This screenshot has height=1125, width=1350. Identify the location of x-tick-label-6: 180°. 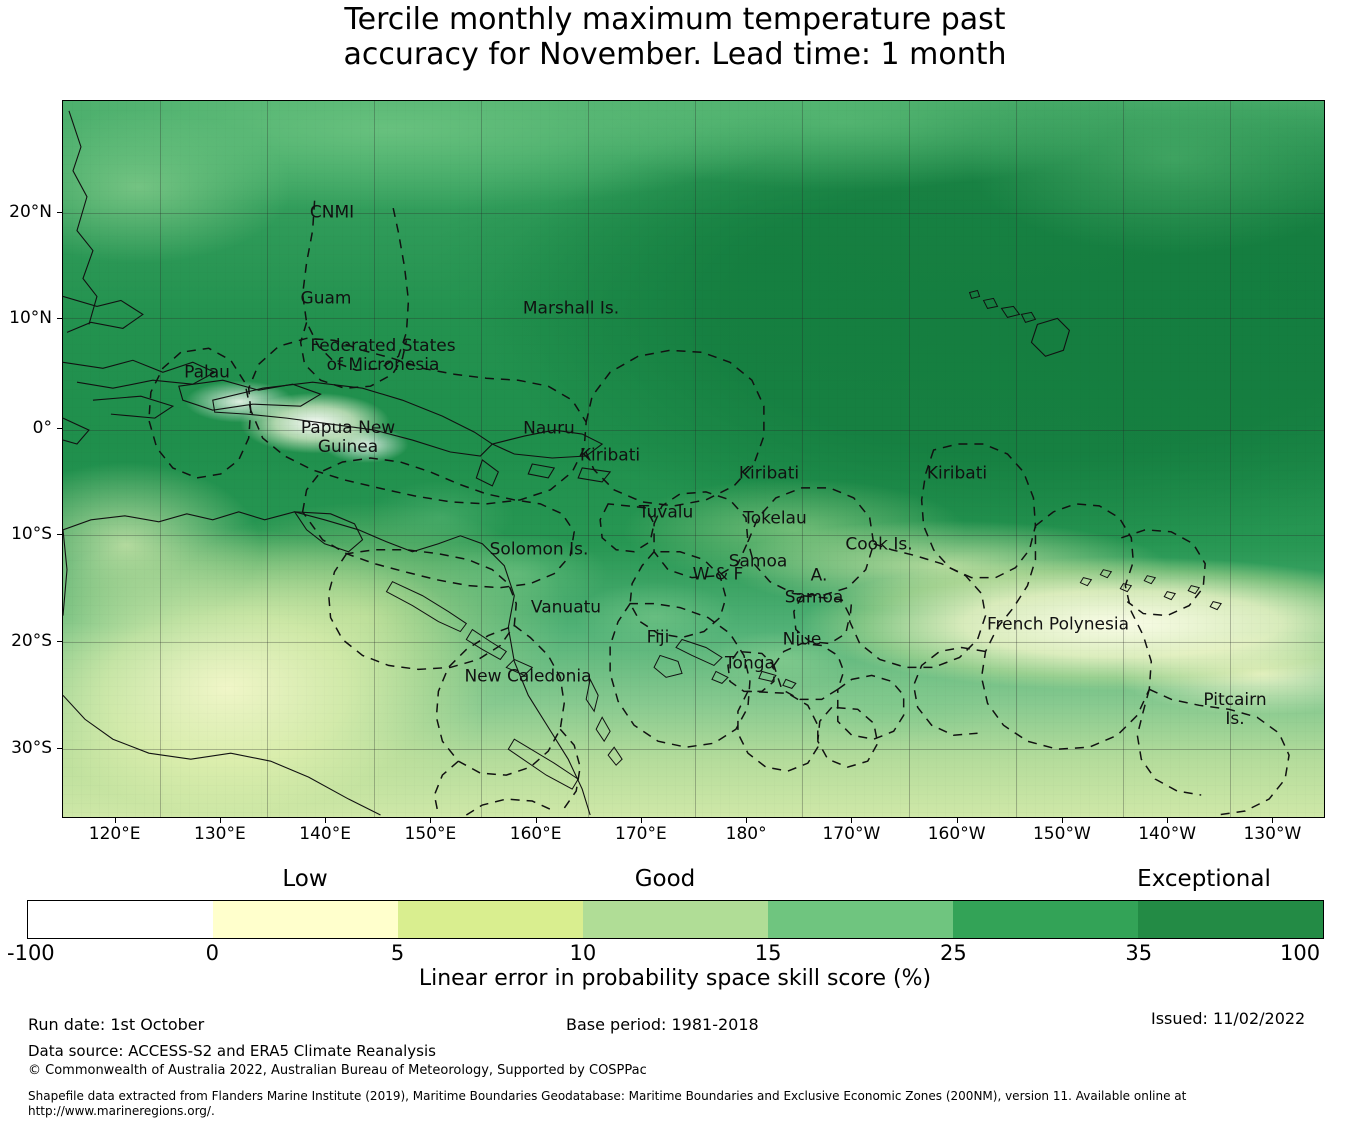
(746, 834).